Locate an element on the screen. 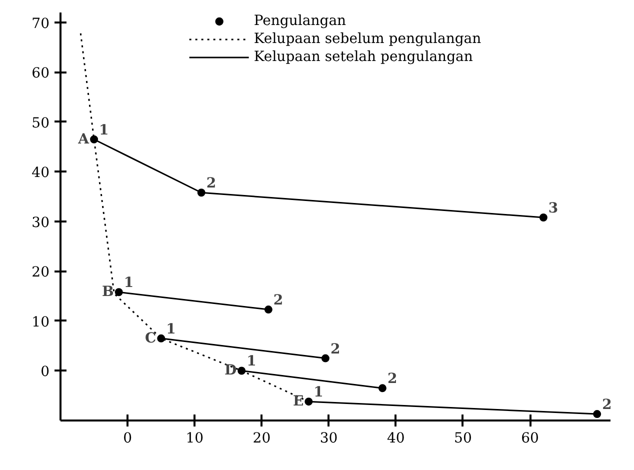  y-tick-label: 10 is located at coordinates (41, 322).